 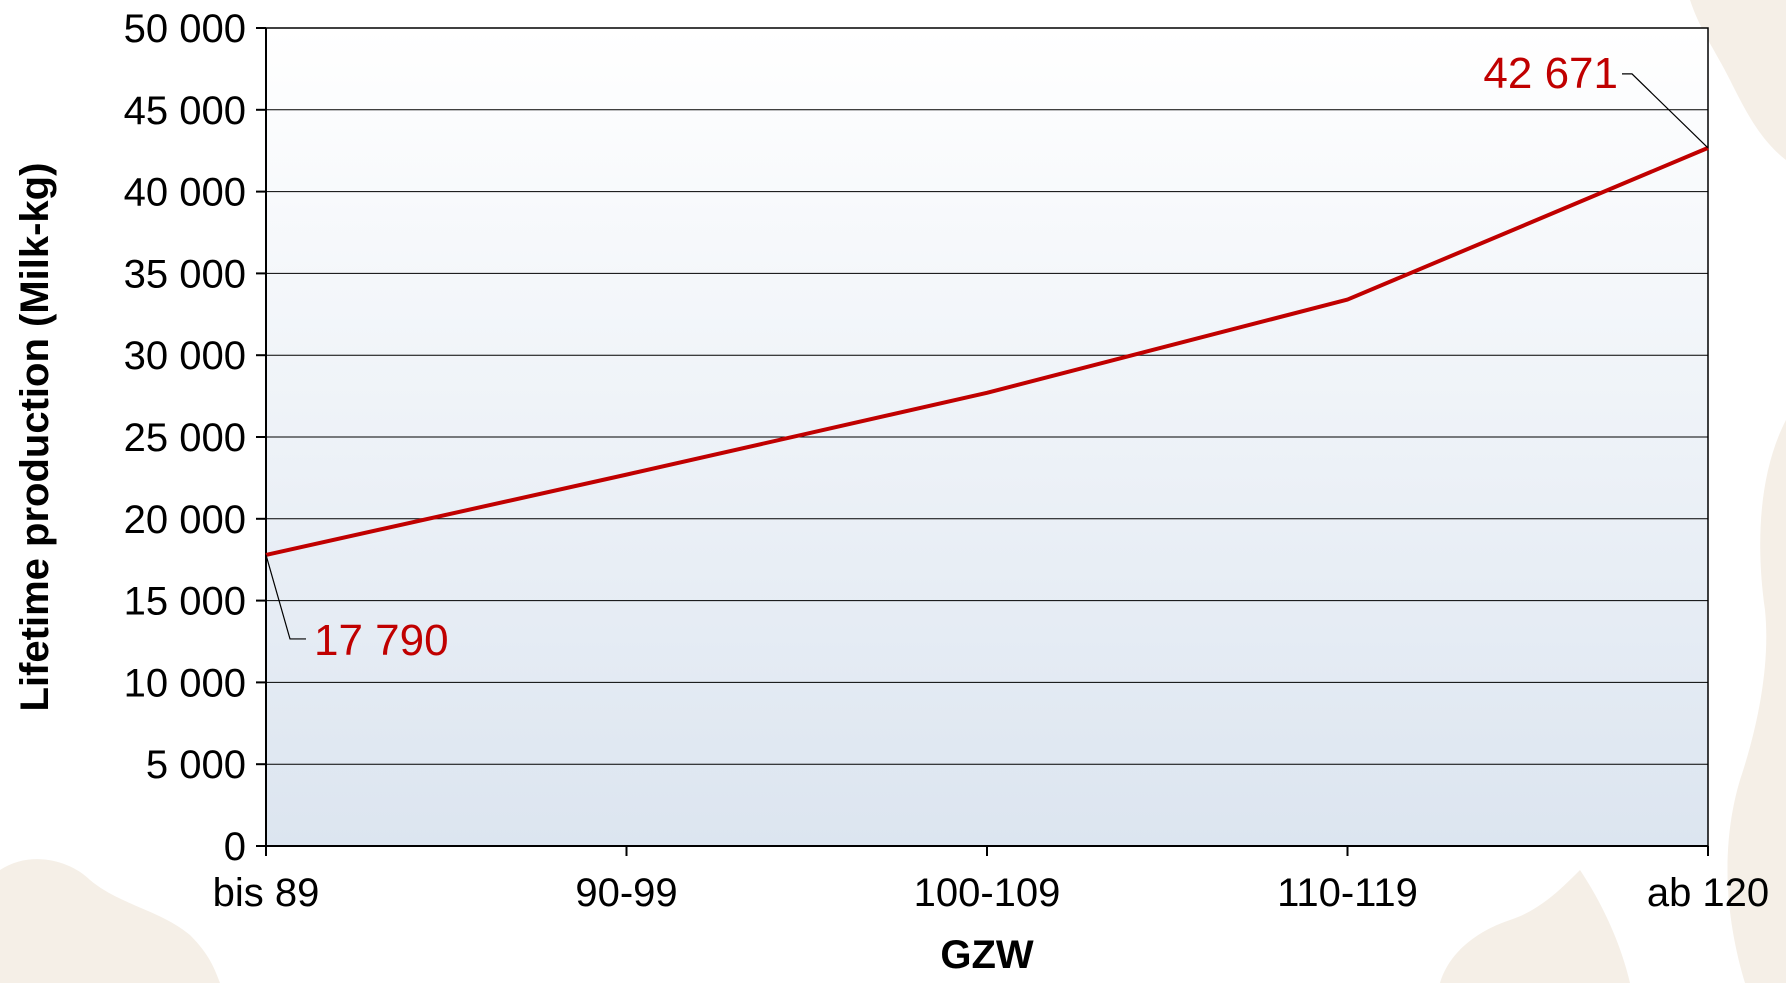 I want to click on background-blob-bottom-right, so click(x=1535, y=926).